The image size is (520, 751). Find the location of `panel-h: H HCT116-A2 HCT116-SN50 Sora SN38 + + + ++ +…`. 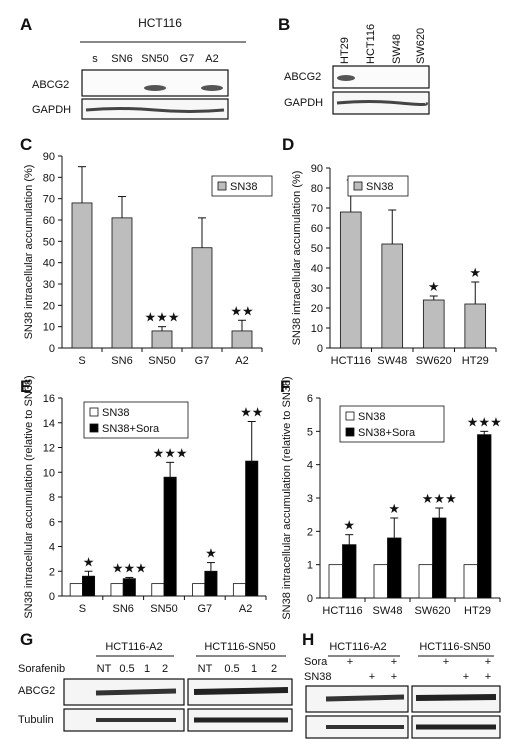

panel-h: H HCT116-A2 HCT116-SN50 Sora SN38 + + + ++ +… is located at coordinates (401, 684).